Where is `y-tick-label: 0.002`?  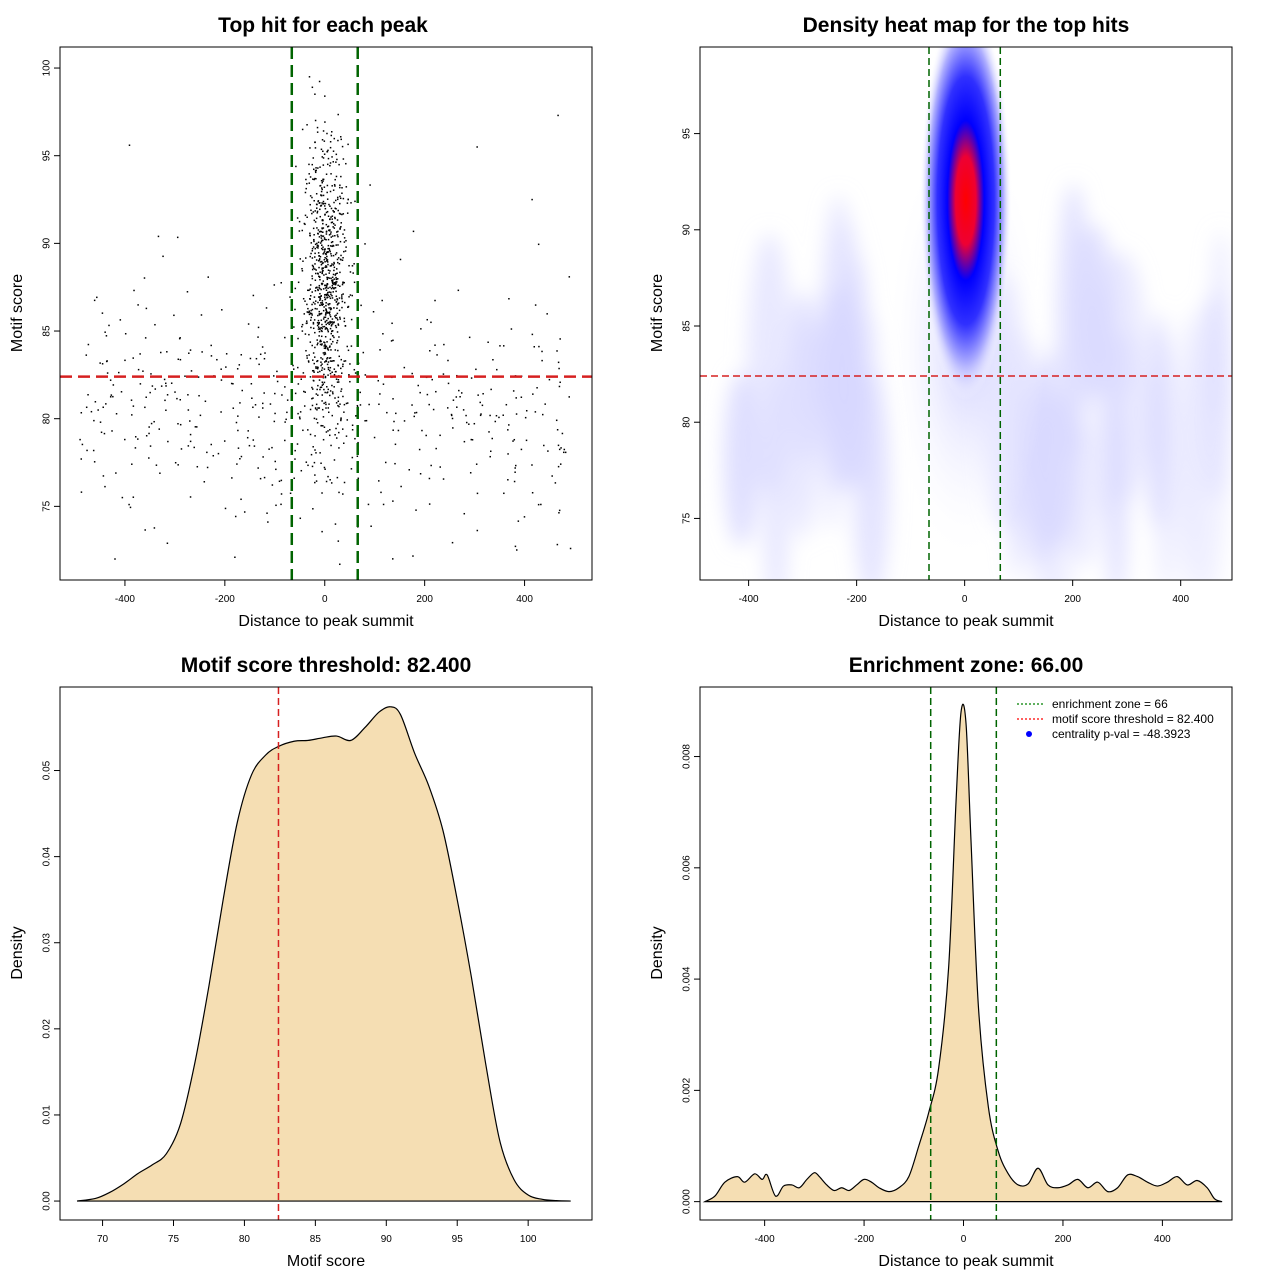 y-tick-label: 0.002 is located at coordinates (687, 1089).